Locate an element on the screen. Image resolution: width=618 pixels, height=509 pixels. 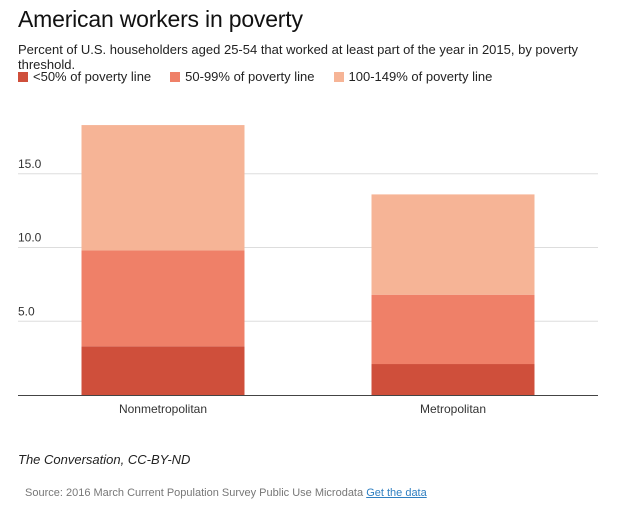
legend-item-100-149: 100-149% of poverty line is located at coordinates (413, 76).